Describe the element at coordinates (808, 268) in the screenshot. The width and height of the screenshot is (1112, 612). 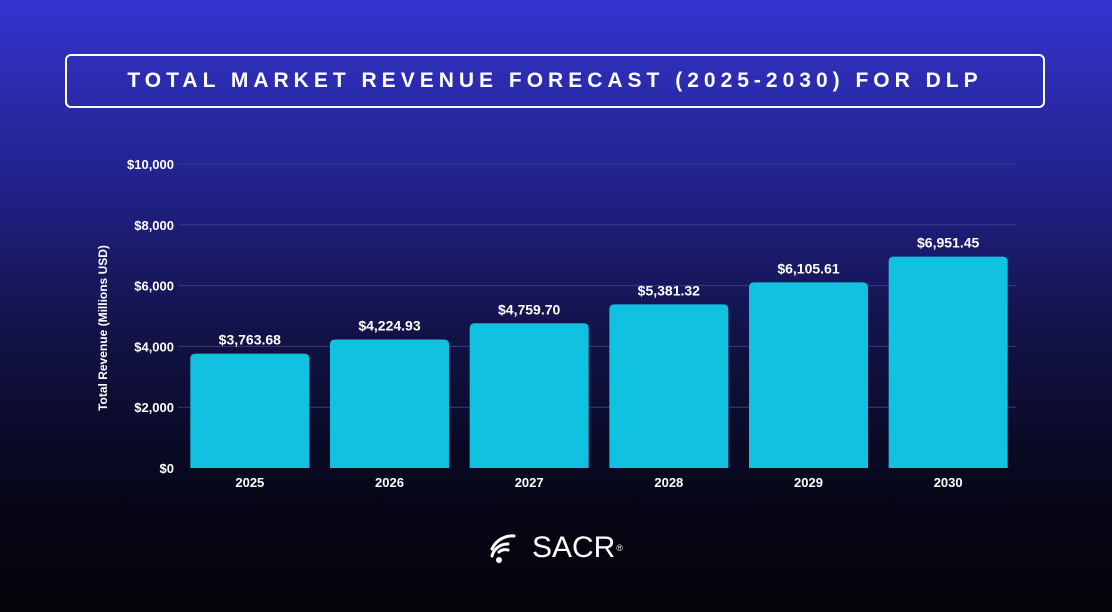
I see `data-label: $6,105.61` at that location.